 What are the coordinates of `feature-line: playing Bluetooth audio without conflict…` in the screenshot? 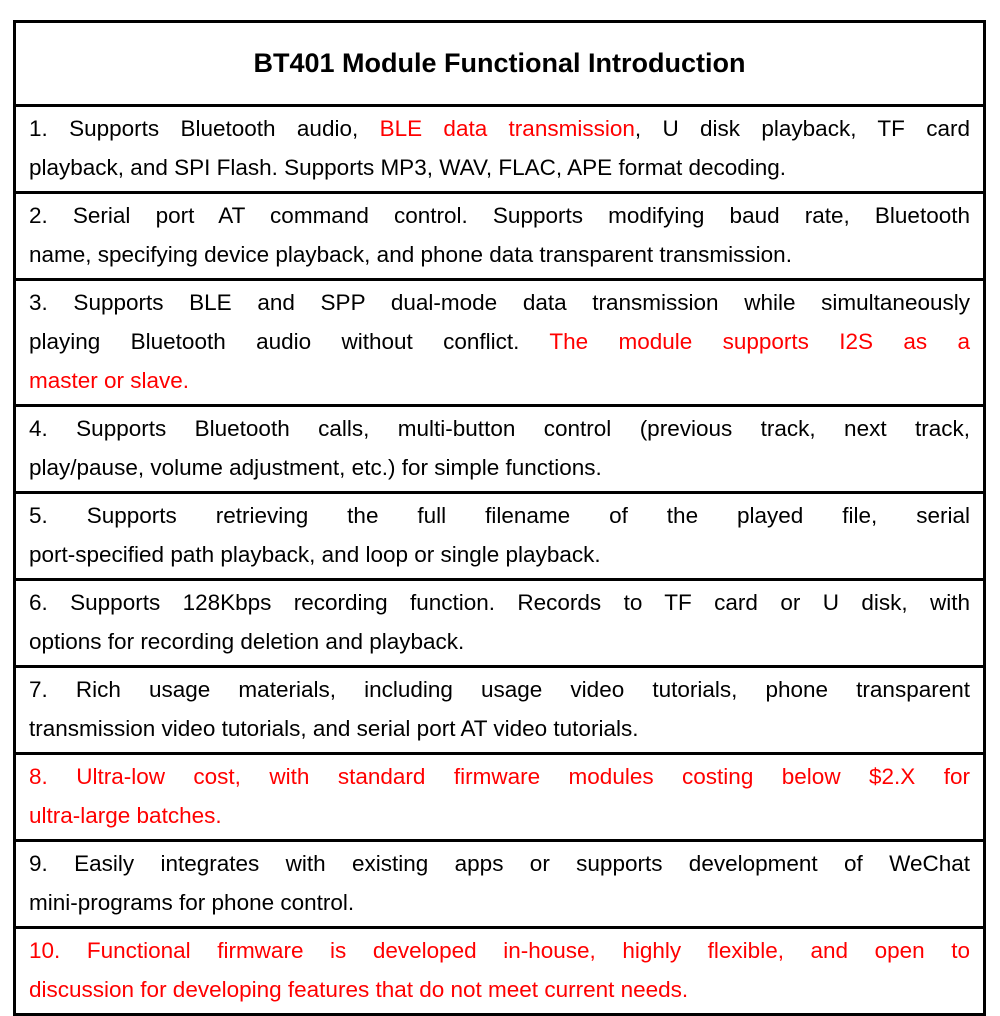 It's located at (499, 341).